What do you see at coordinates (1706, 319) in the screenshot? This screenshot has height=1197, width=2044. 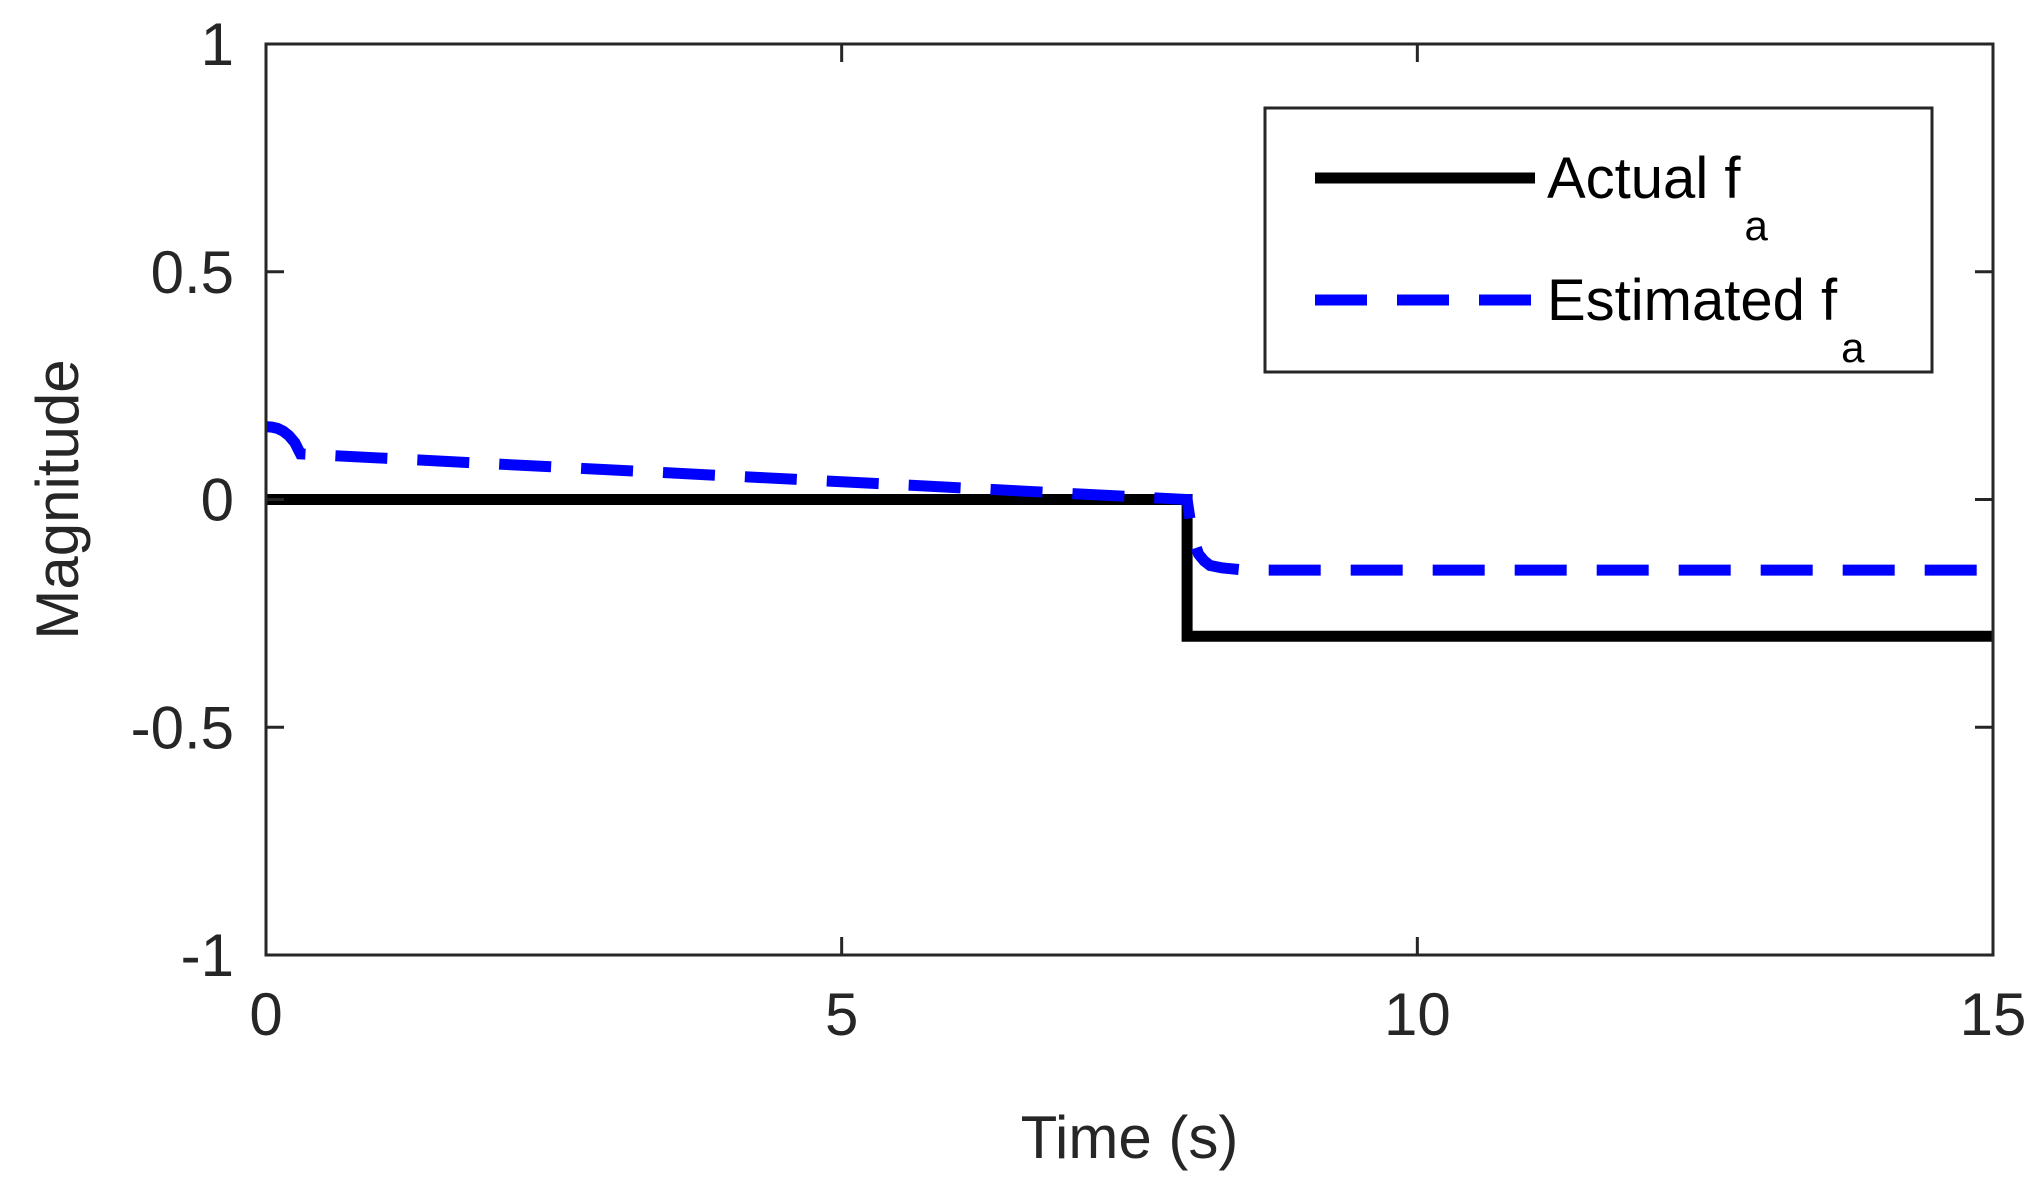 I see `legend-label-2: Estimated fa` at bounding box center [1706, 319].